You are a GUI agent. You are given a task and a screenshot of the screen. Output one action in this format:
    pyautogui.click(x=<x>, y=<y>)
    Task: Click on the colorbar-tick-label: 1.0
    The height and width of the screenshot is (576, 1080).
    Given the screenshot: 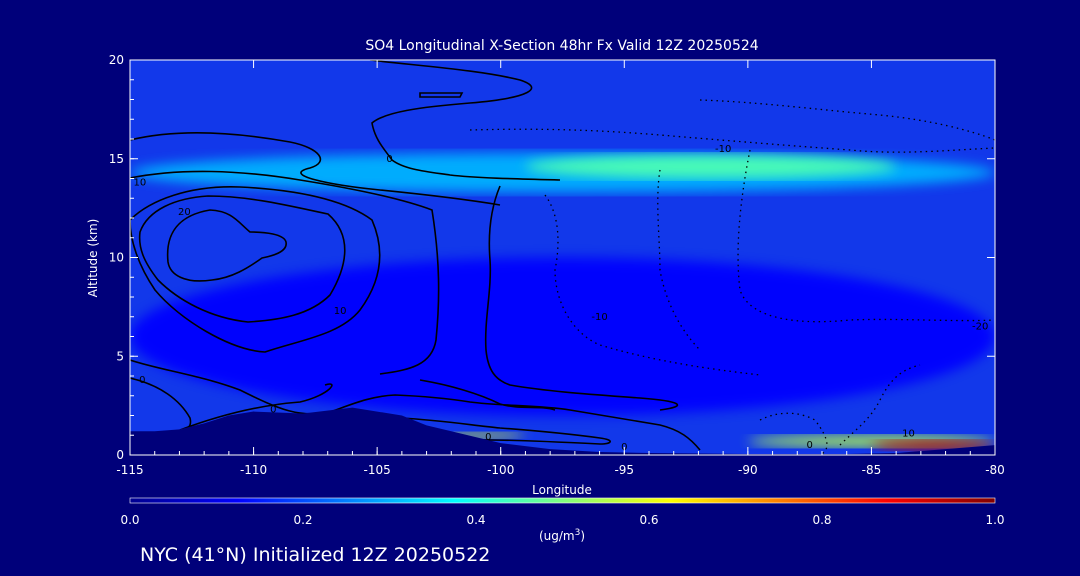 What is the action you would take?
    pyautogui.click(x=994, y=520)
    